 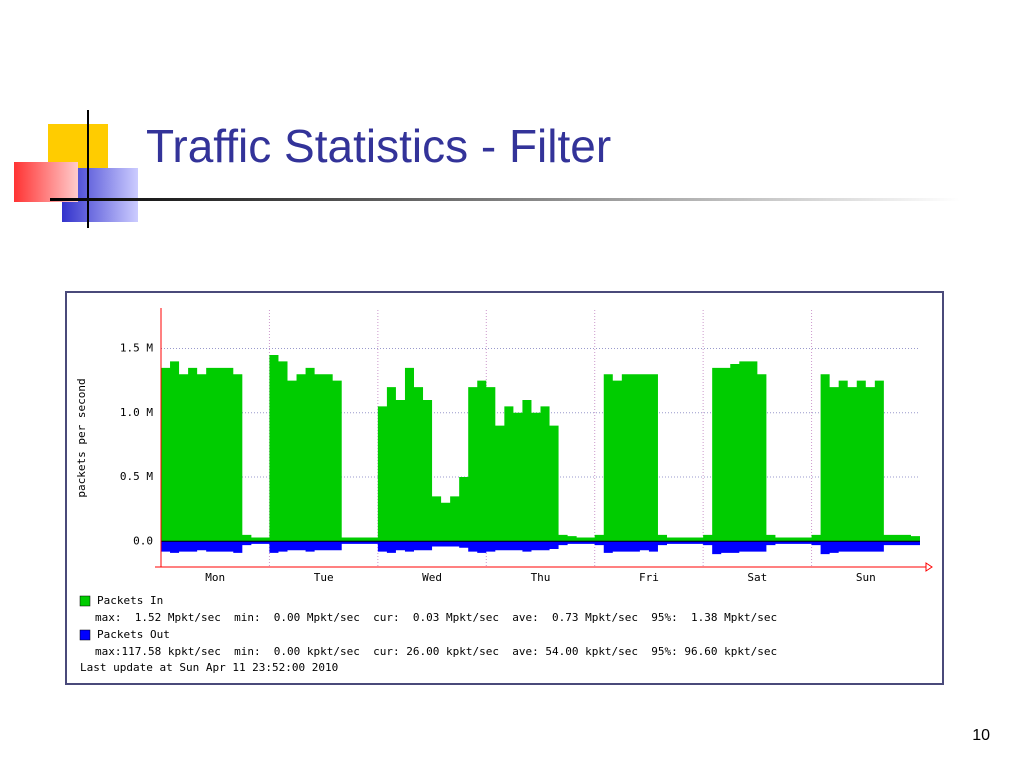 What do you see at coordinates (505, 199) in the screenshot?
I see `title-rule` at bounding box center [505, 199].